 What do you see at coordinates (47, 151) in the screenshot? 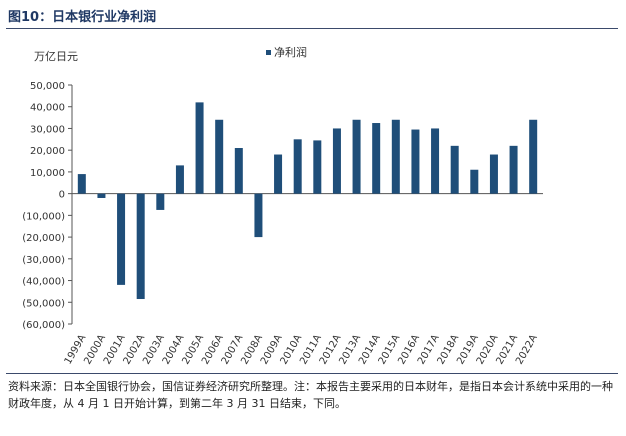
I see `y-tick-label: 20,000` at bounding box center [47, 151].